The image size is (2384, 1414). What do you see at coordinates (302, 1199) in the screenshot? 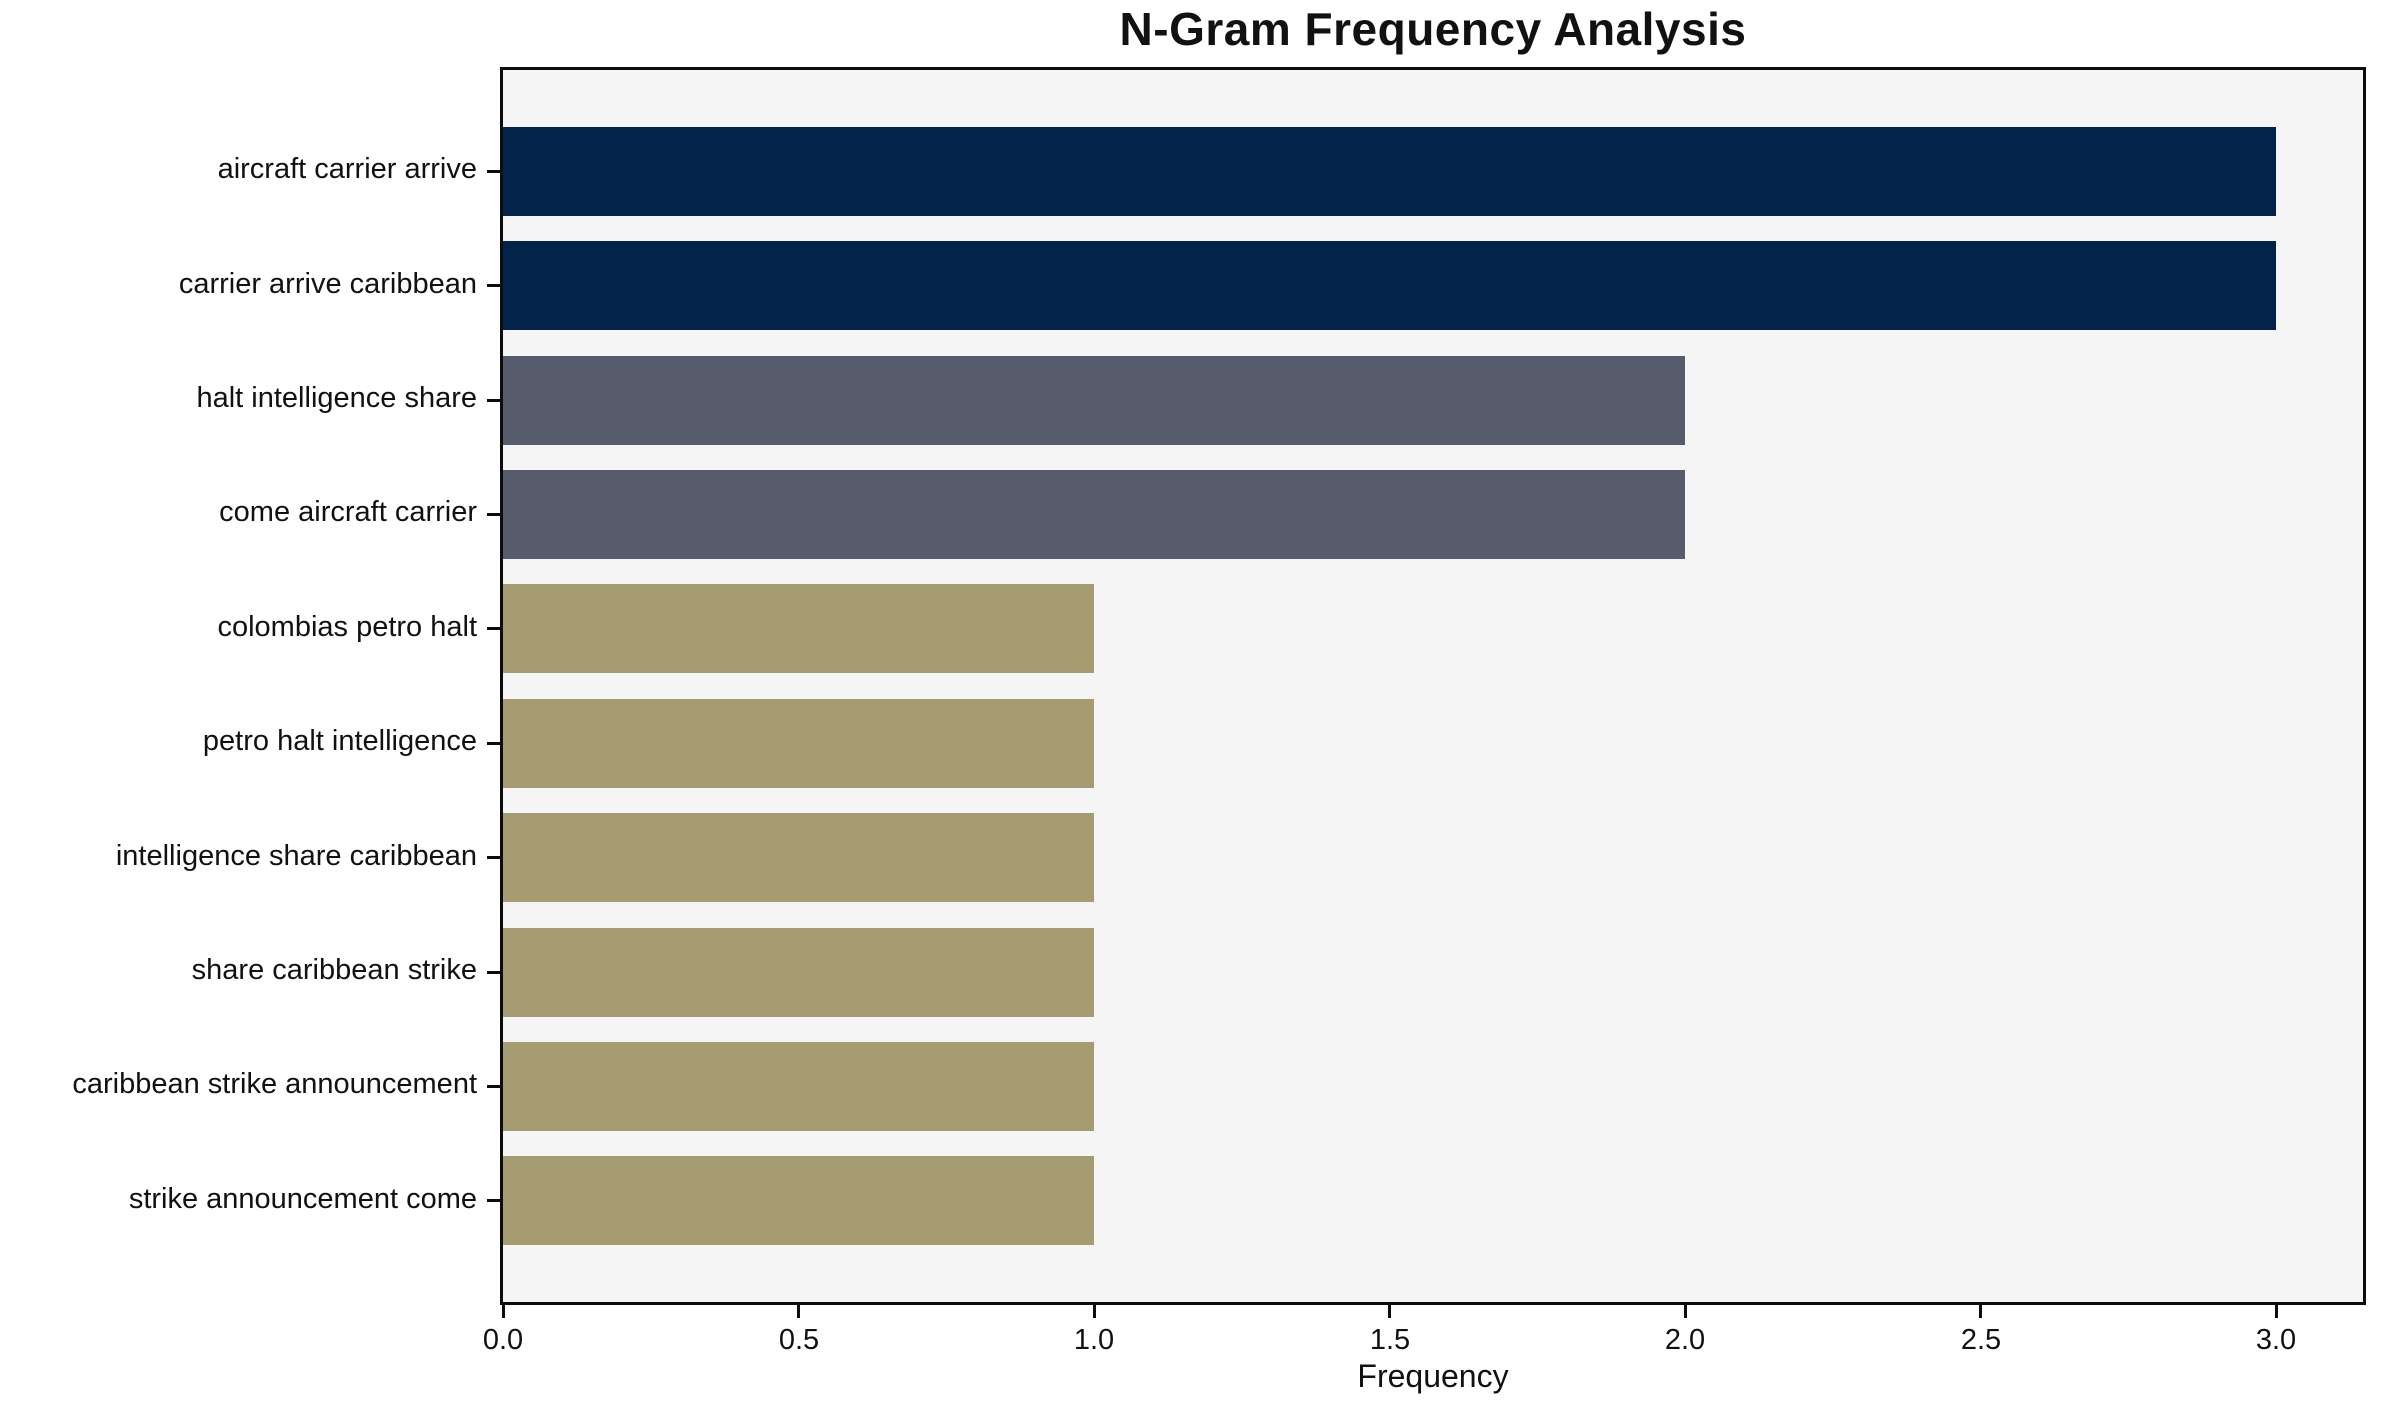
I see `y-axis-tick-label: strike announcement come` at bounding box center [302, 1199].